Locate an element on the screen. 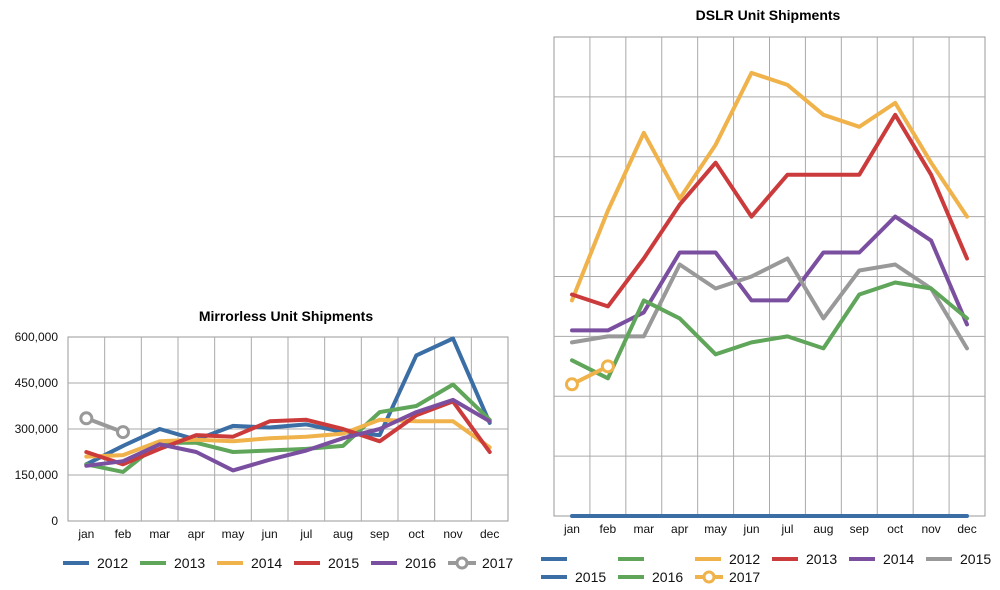 This screenshot has height=590, width=1000. mirrorless-title: Mirrorless Unit Shipments is located at coordinates (286, 316).